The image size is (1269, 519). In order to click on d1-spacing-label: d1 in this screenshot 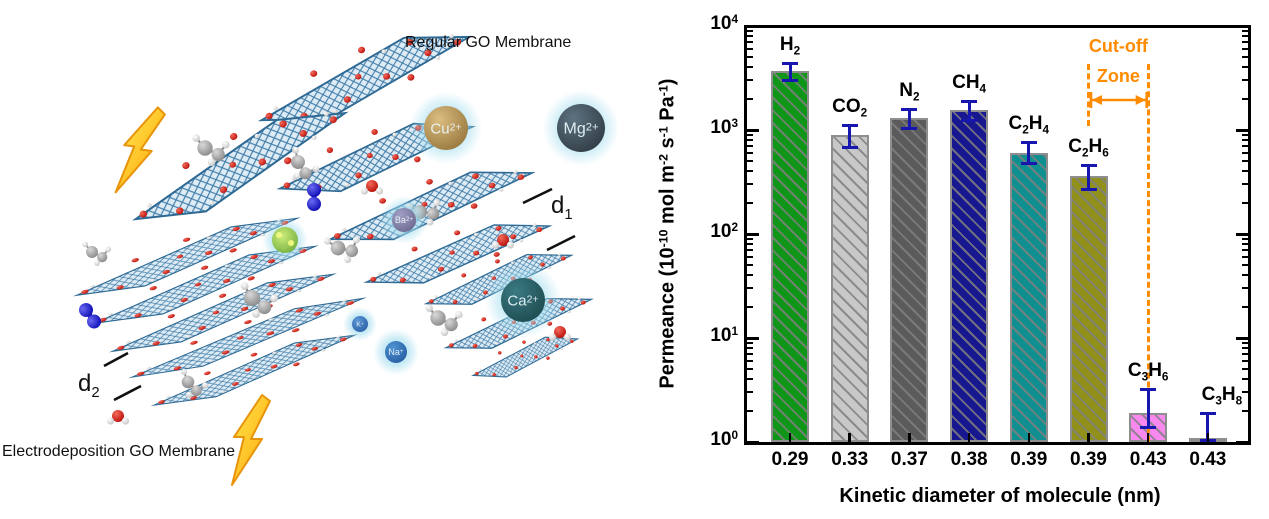, I will do `click(562, 207)`.